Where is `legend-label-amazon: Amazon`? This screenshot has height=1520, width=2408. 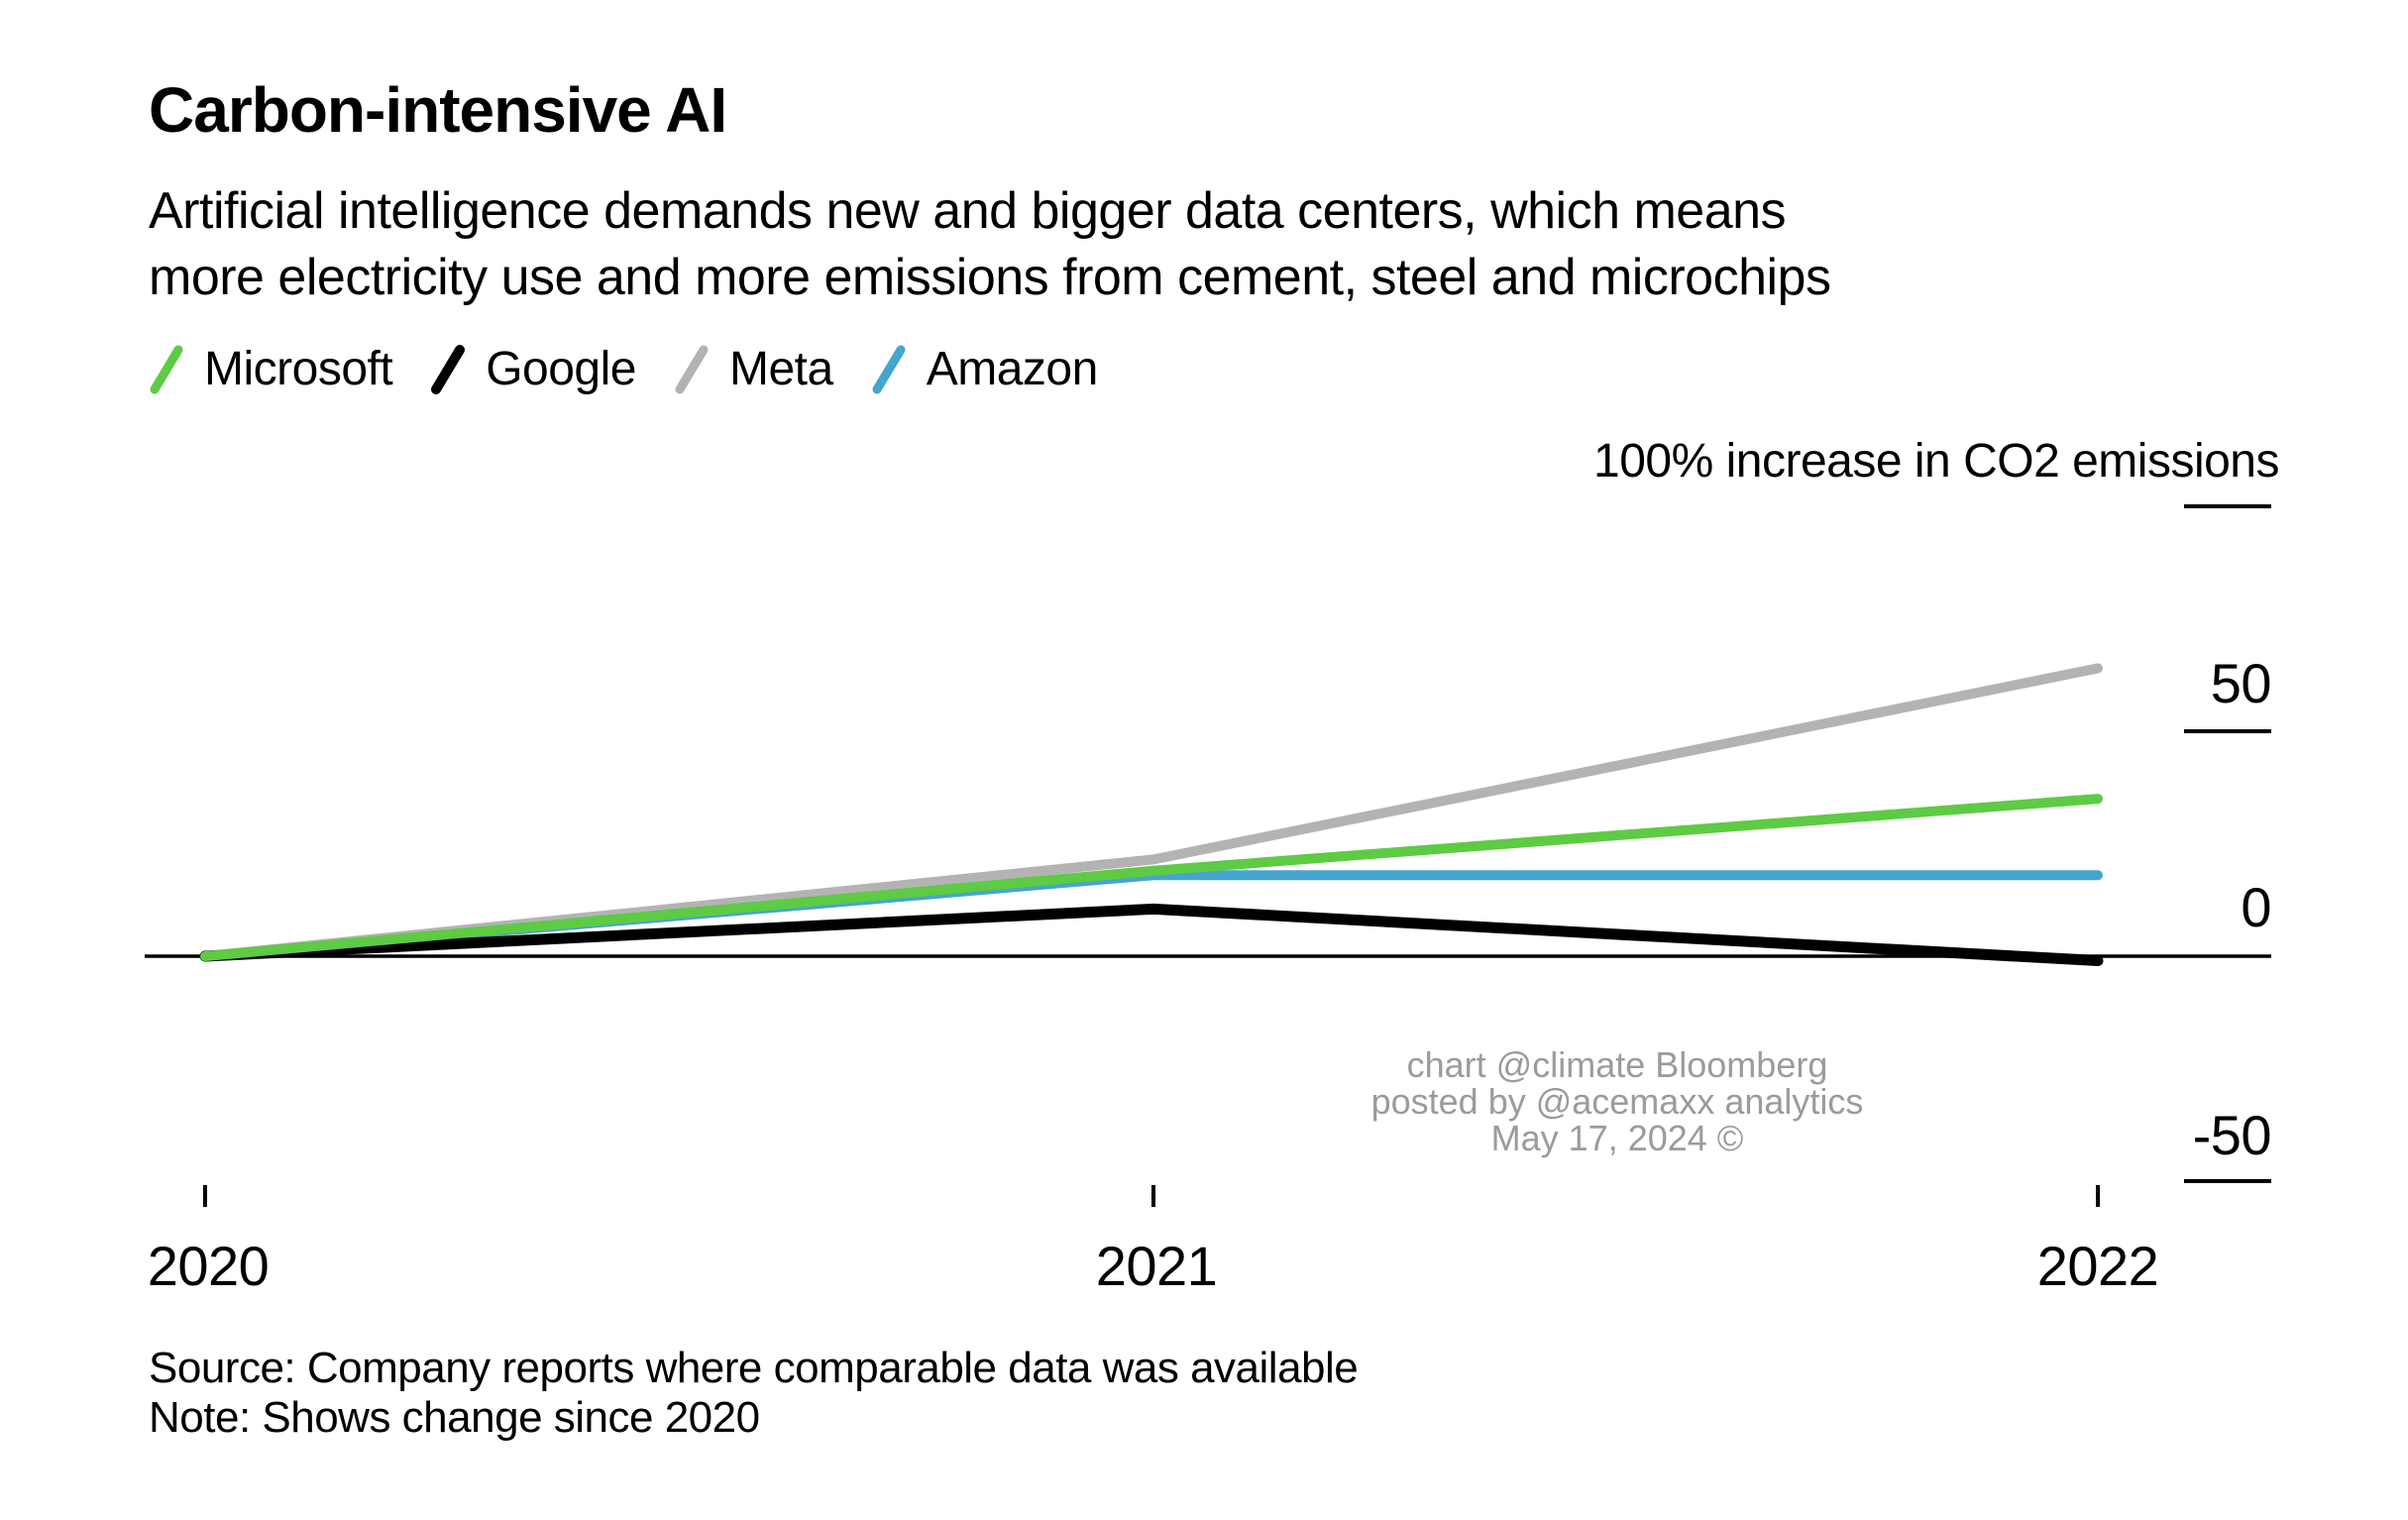 legend-label-amazon: Amazon is located at coordinates (1012, 369).